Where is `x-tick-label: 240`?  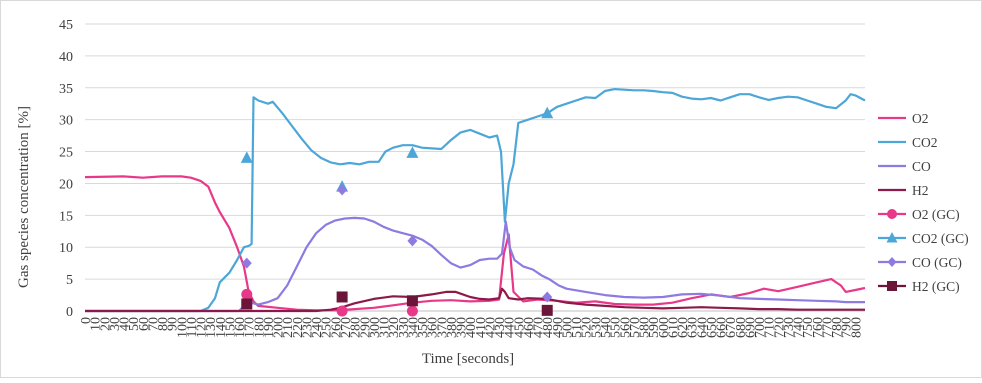
x-tick-label: 240 is located at coordinates (317, 327).